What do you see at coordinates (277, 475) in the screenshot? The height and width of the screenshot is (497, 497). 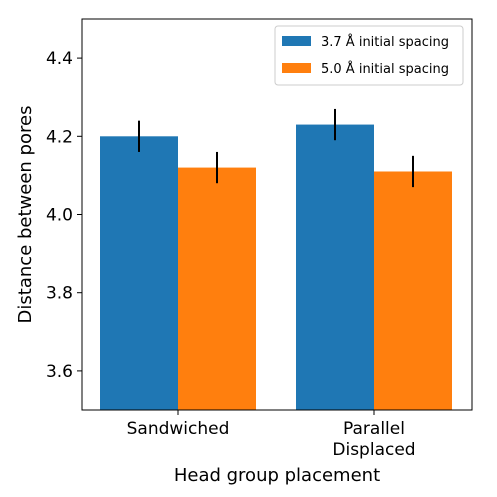 I see `x-axis-label: Head group placement` at bounding box center [277, 475].